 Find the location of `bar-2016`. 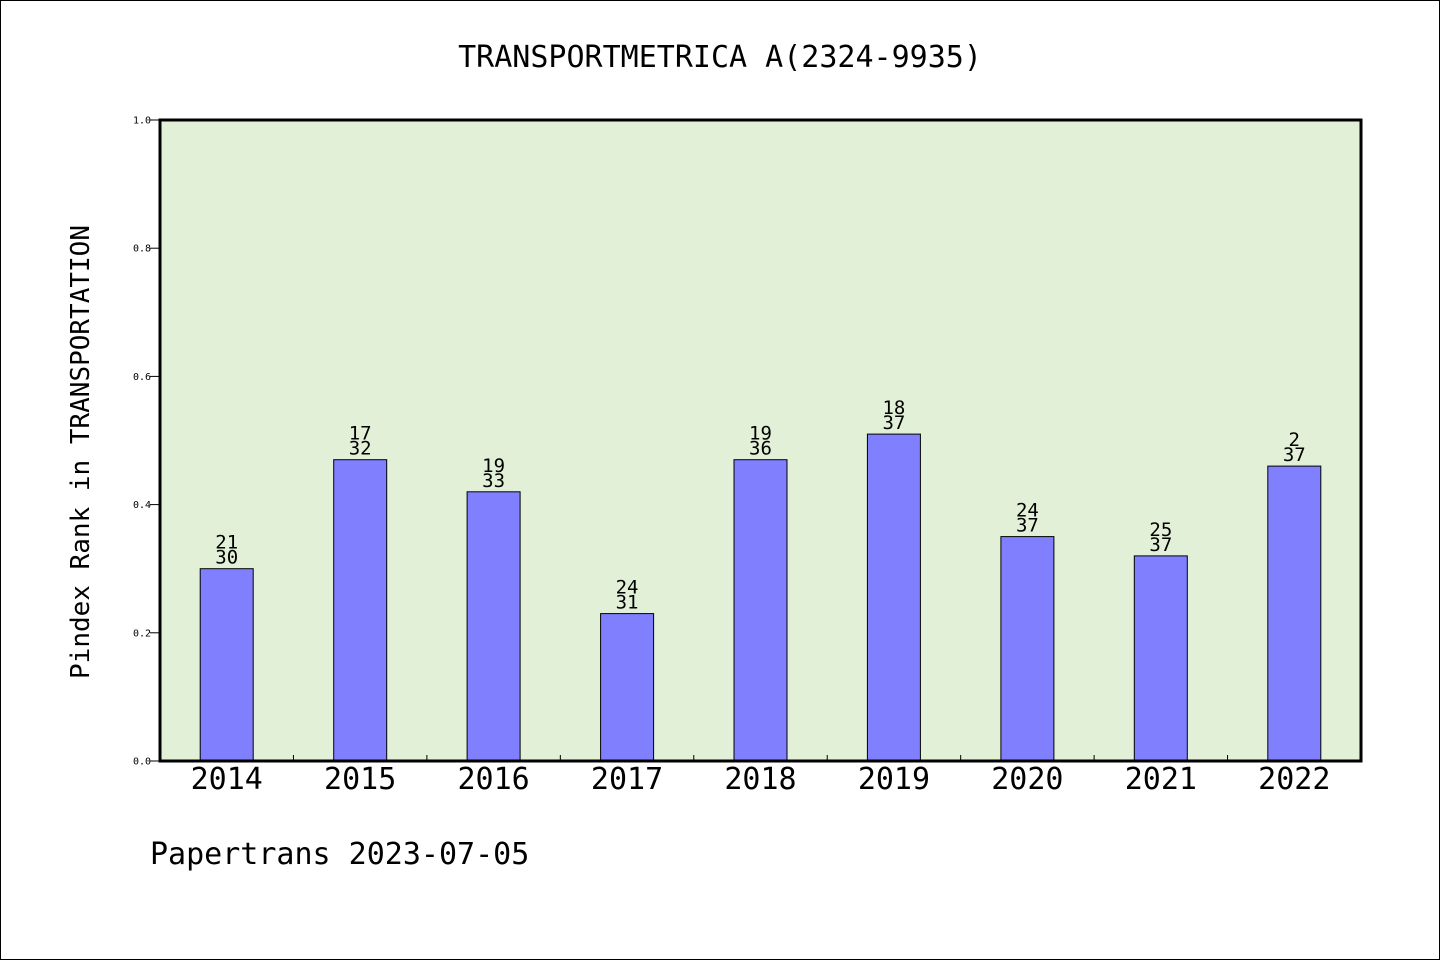

bar-2016 is located at coordinates (493, 626).